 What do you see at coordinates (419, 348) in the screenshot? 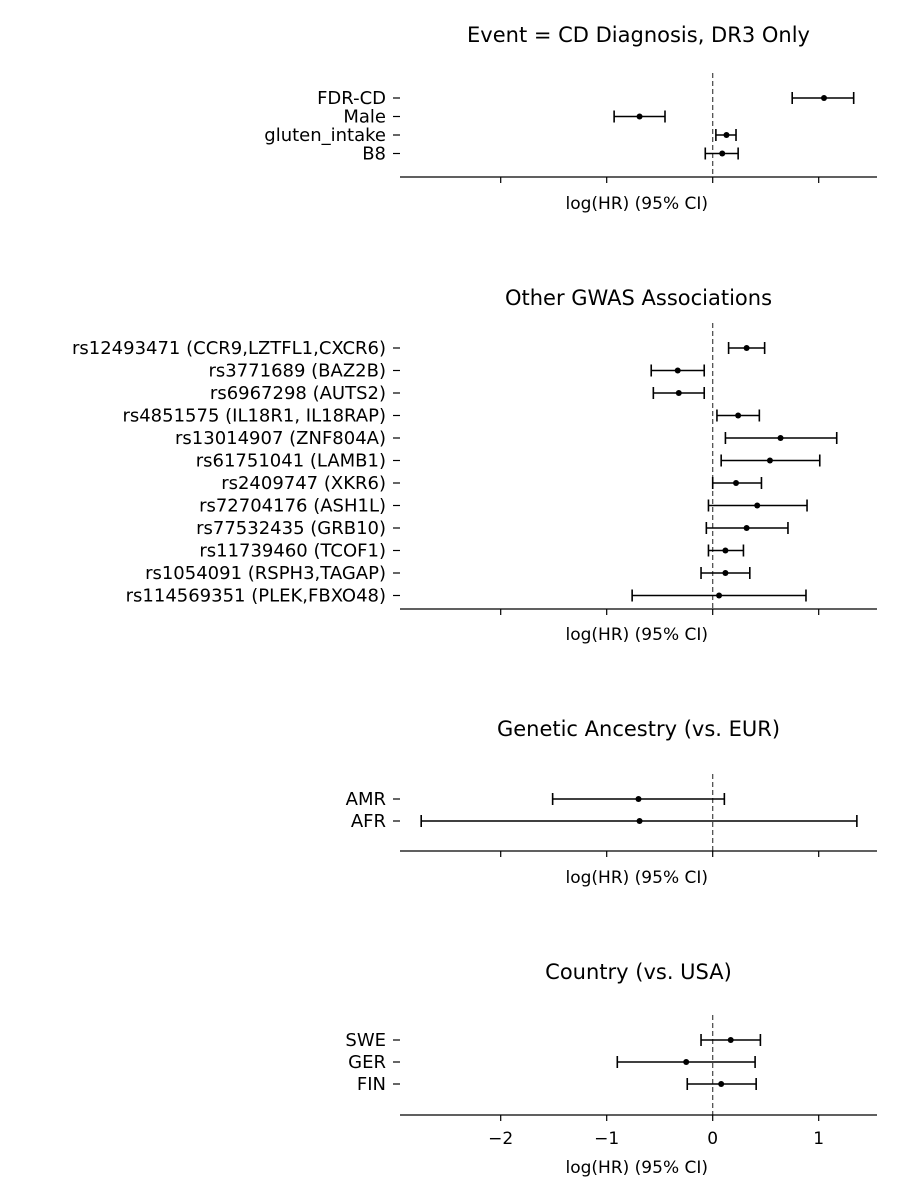
I see `forest-row: rs12493471 (CCR9,LZTFL1,CXCR6)` at bounding box center [419, 348].